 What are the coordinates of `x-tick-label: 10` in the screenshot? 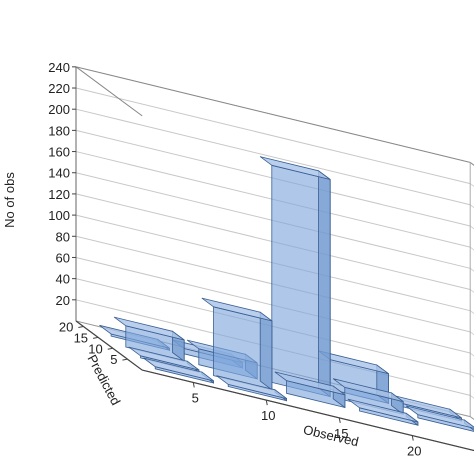 It's located at (268, 415).